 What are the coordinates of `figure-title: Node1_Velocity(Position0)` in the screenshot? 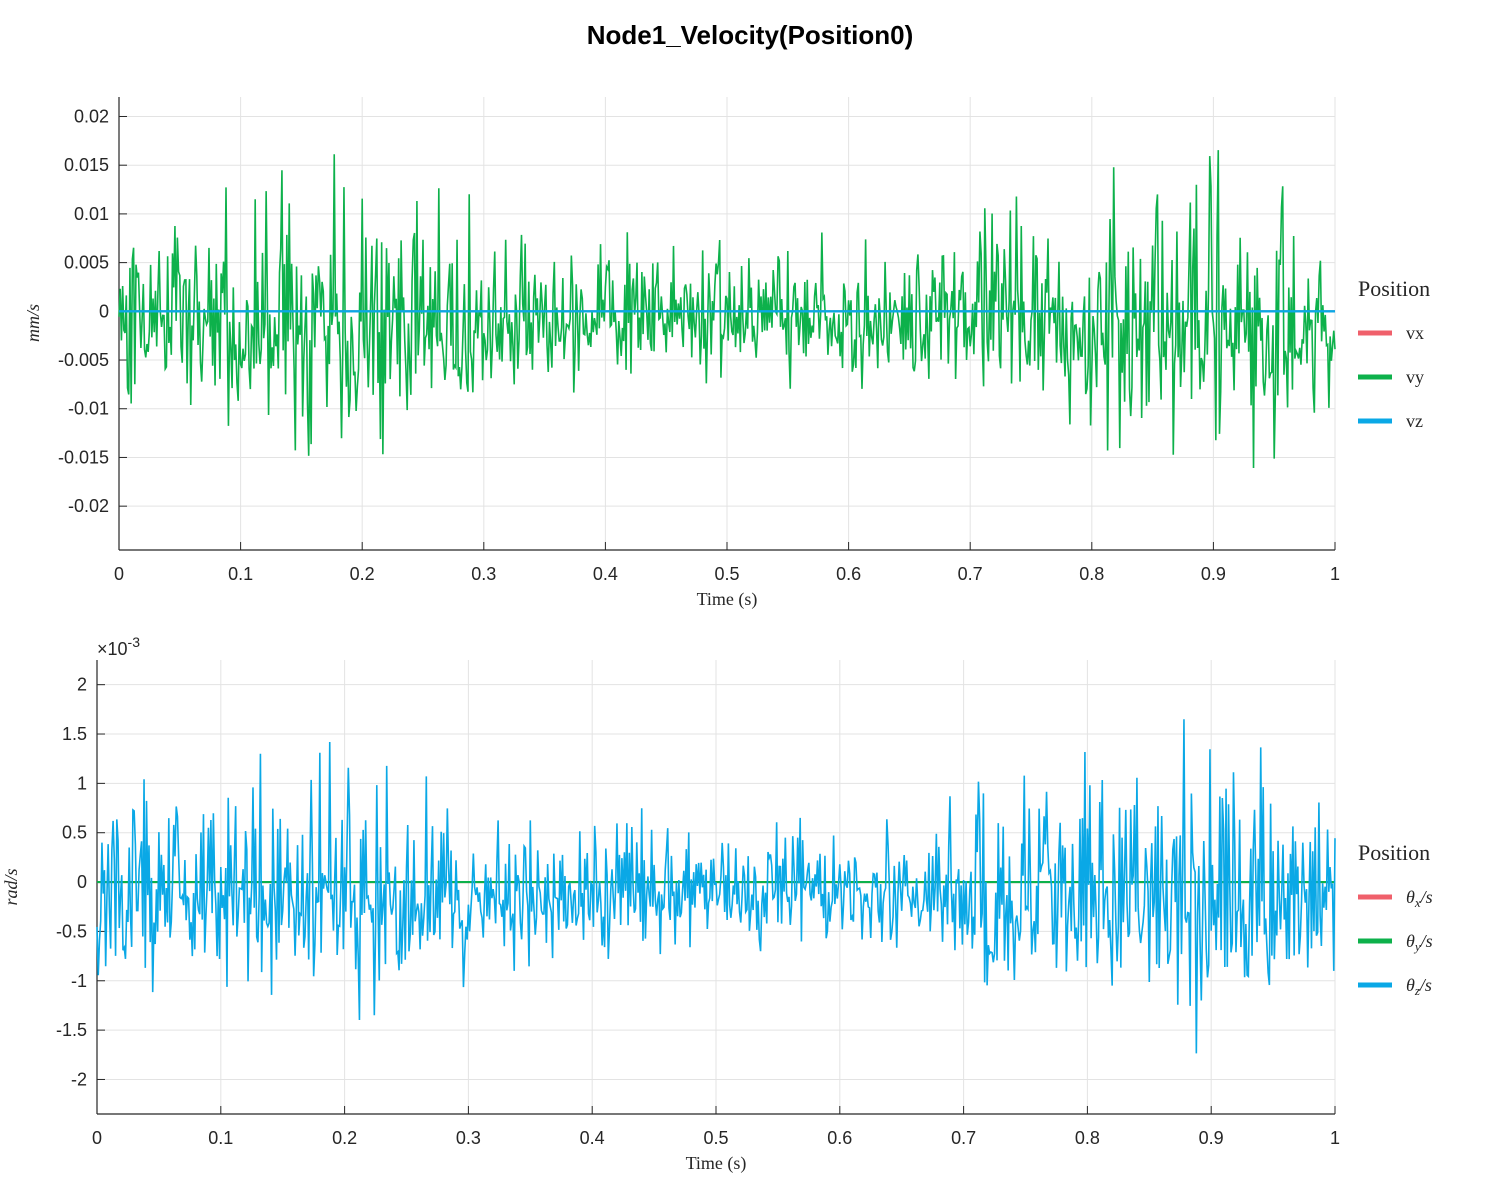 It's located at (750, 35).